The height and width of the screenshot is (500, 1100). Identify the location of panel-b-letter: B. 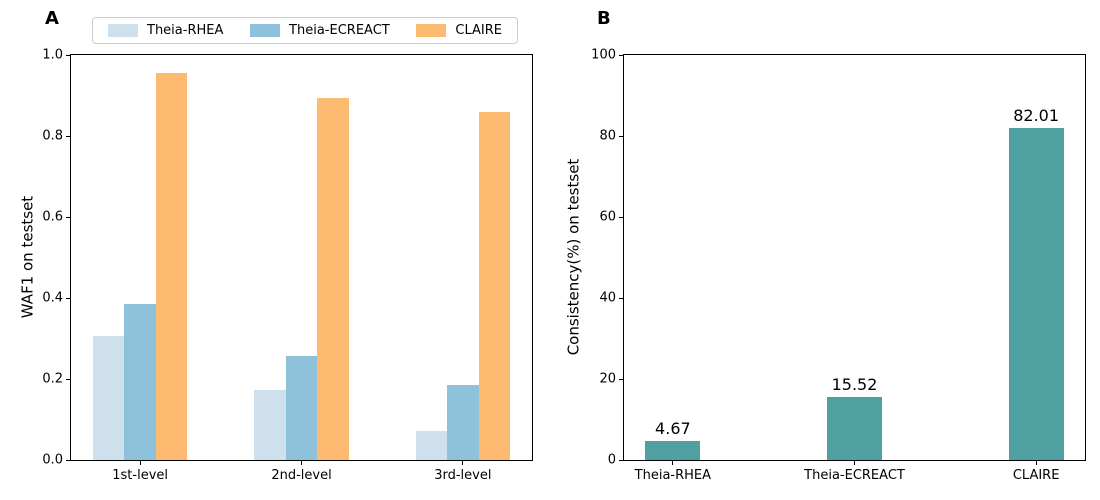
(604, 18).